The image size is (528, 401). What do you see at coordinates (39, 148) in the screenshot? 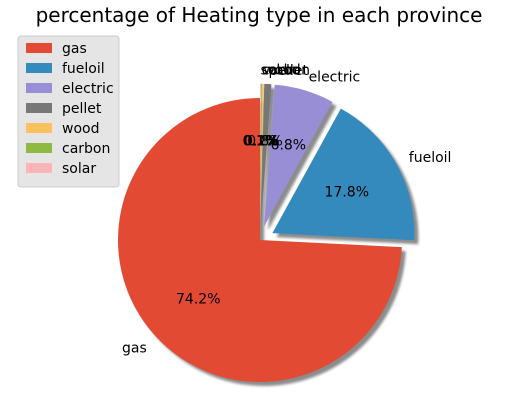
I see `legend-swatch-carbon` at bounding box center [39, 148].